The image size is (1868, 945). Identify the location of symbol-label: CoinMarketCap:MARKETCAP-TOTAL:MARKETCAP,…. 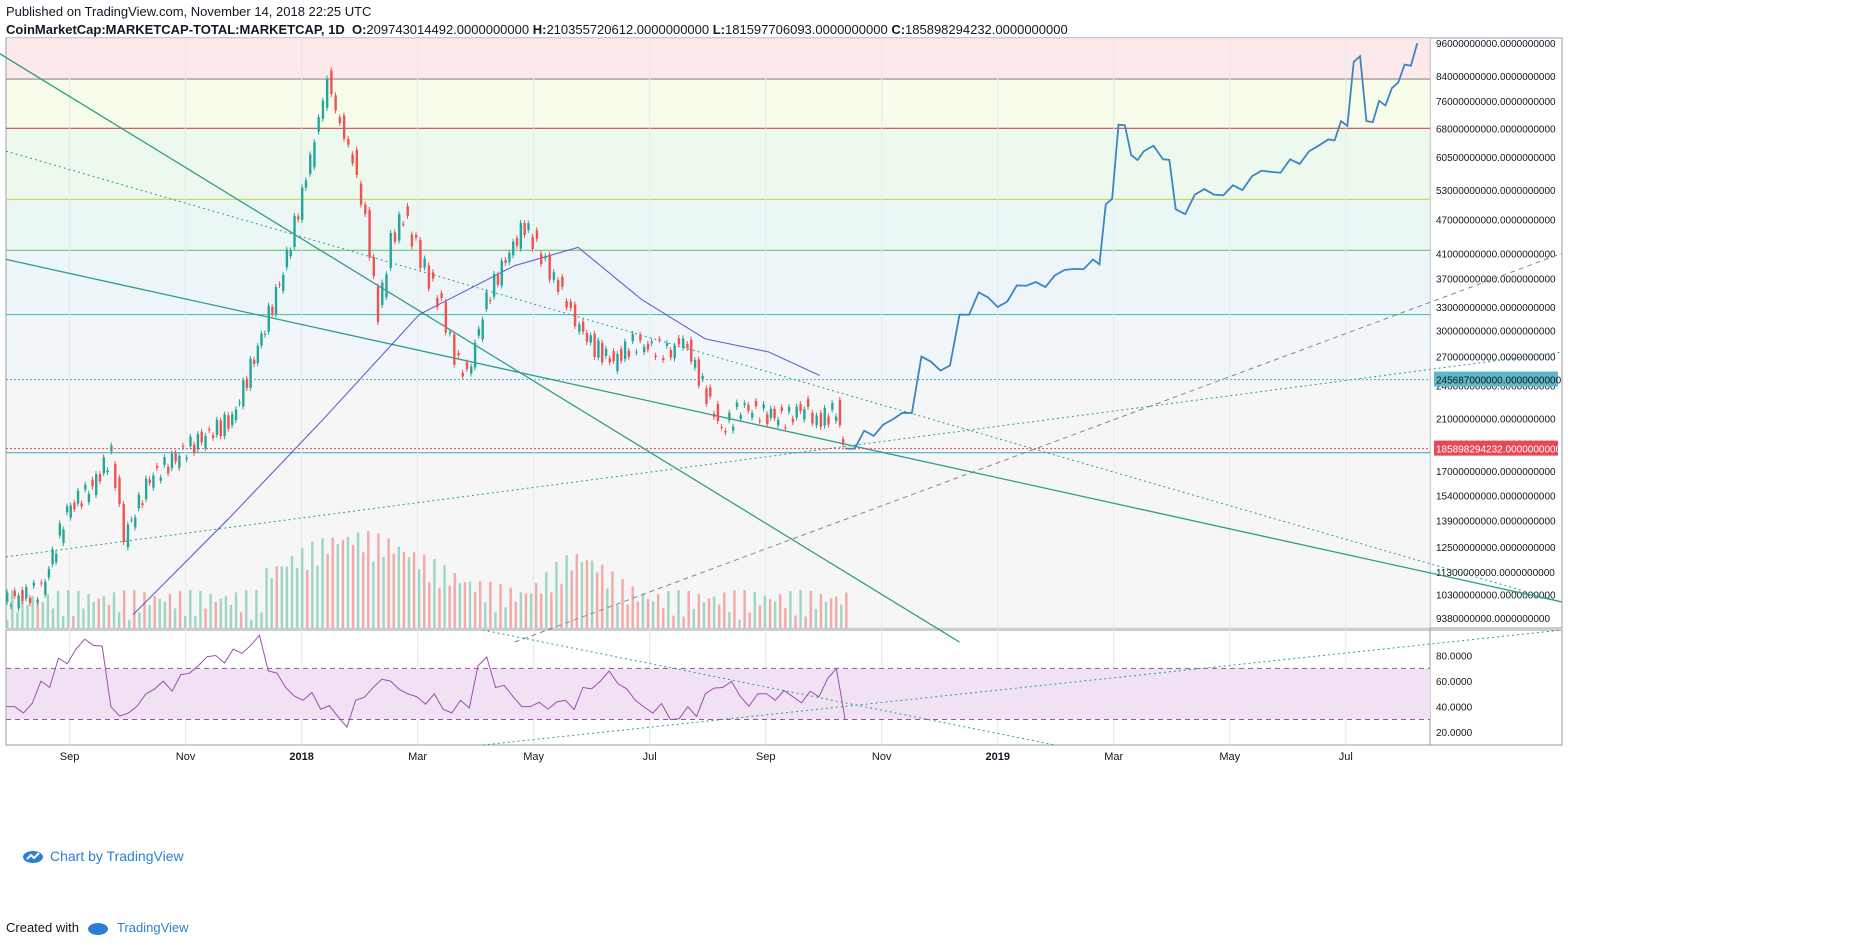
(175, 29).